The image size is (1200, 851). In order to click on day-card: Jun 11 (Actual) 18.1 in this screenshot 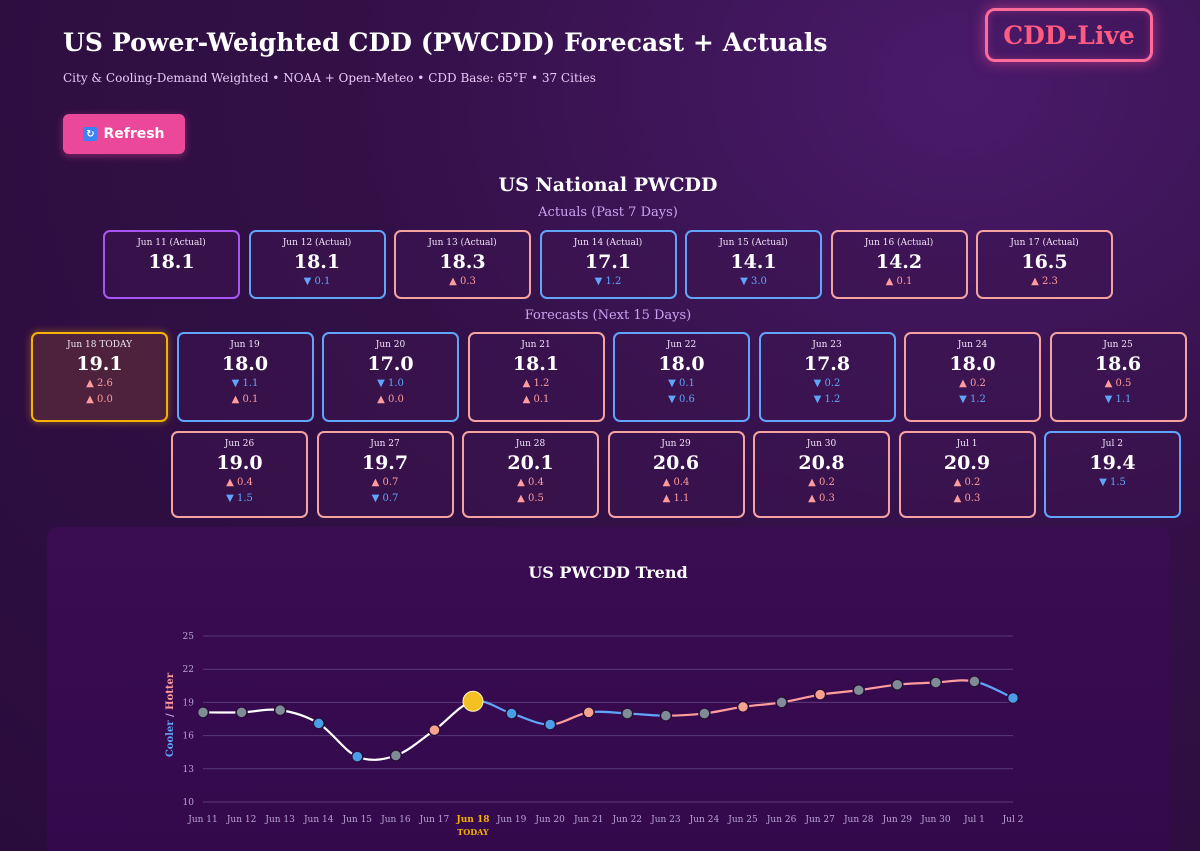, I will do `click(171, 264)`.